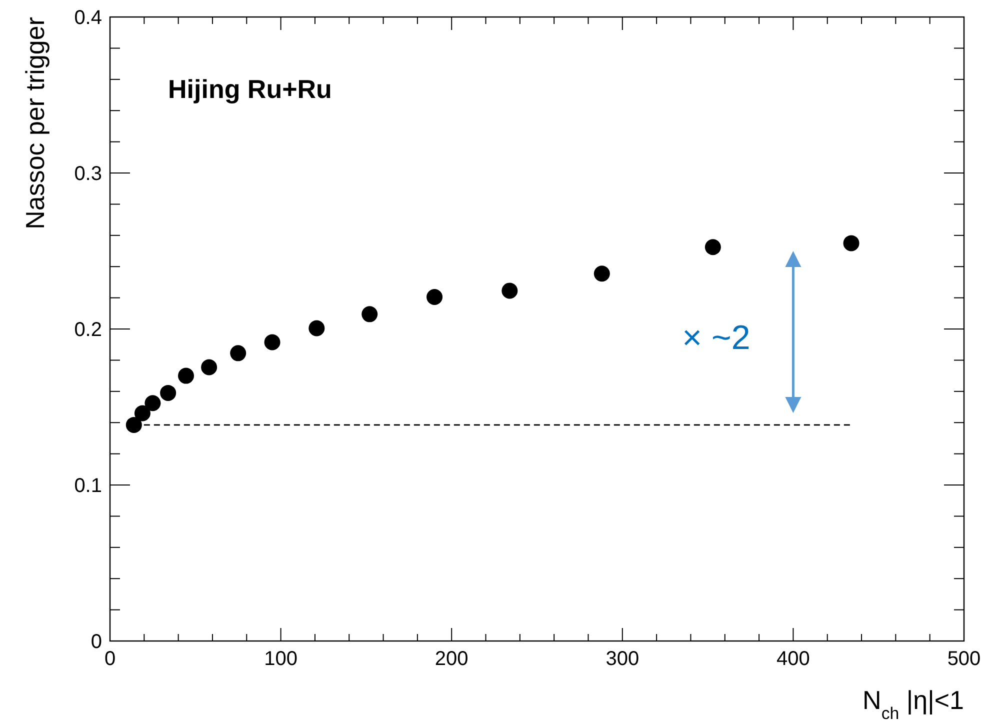 This screenshot has height=721, width=987. I want to click on x-tick-label: 0, so click(110, 659).